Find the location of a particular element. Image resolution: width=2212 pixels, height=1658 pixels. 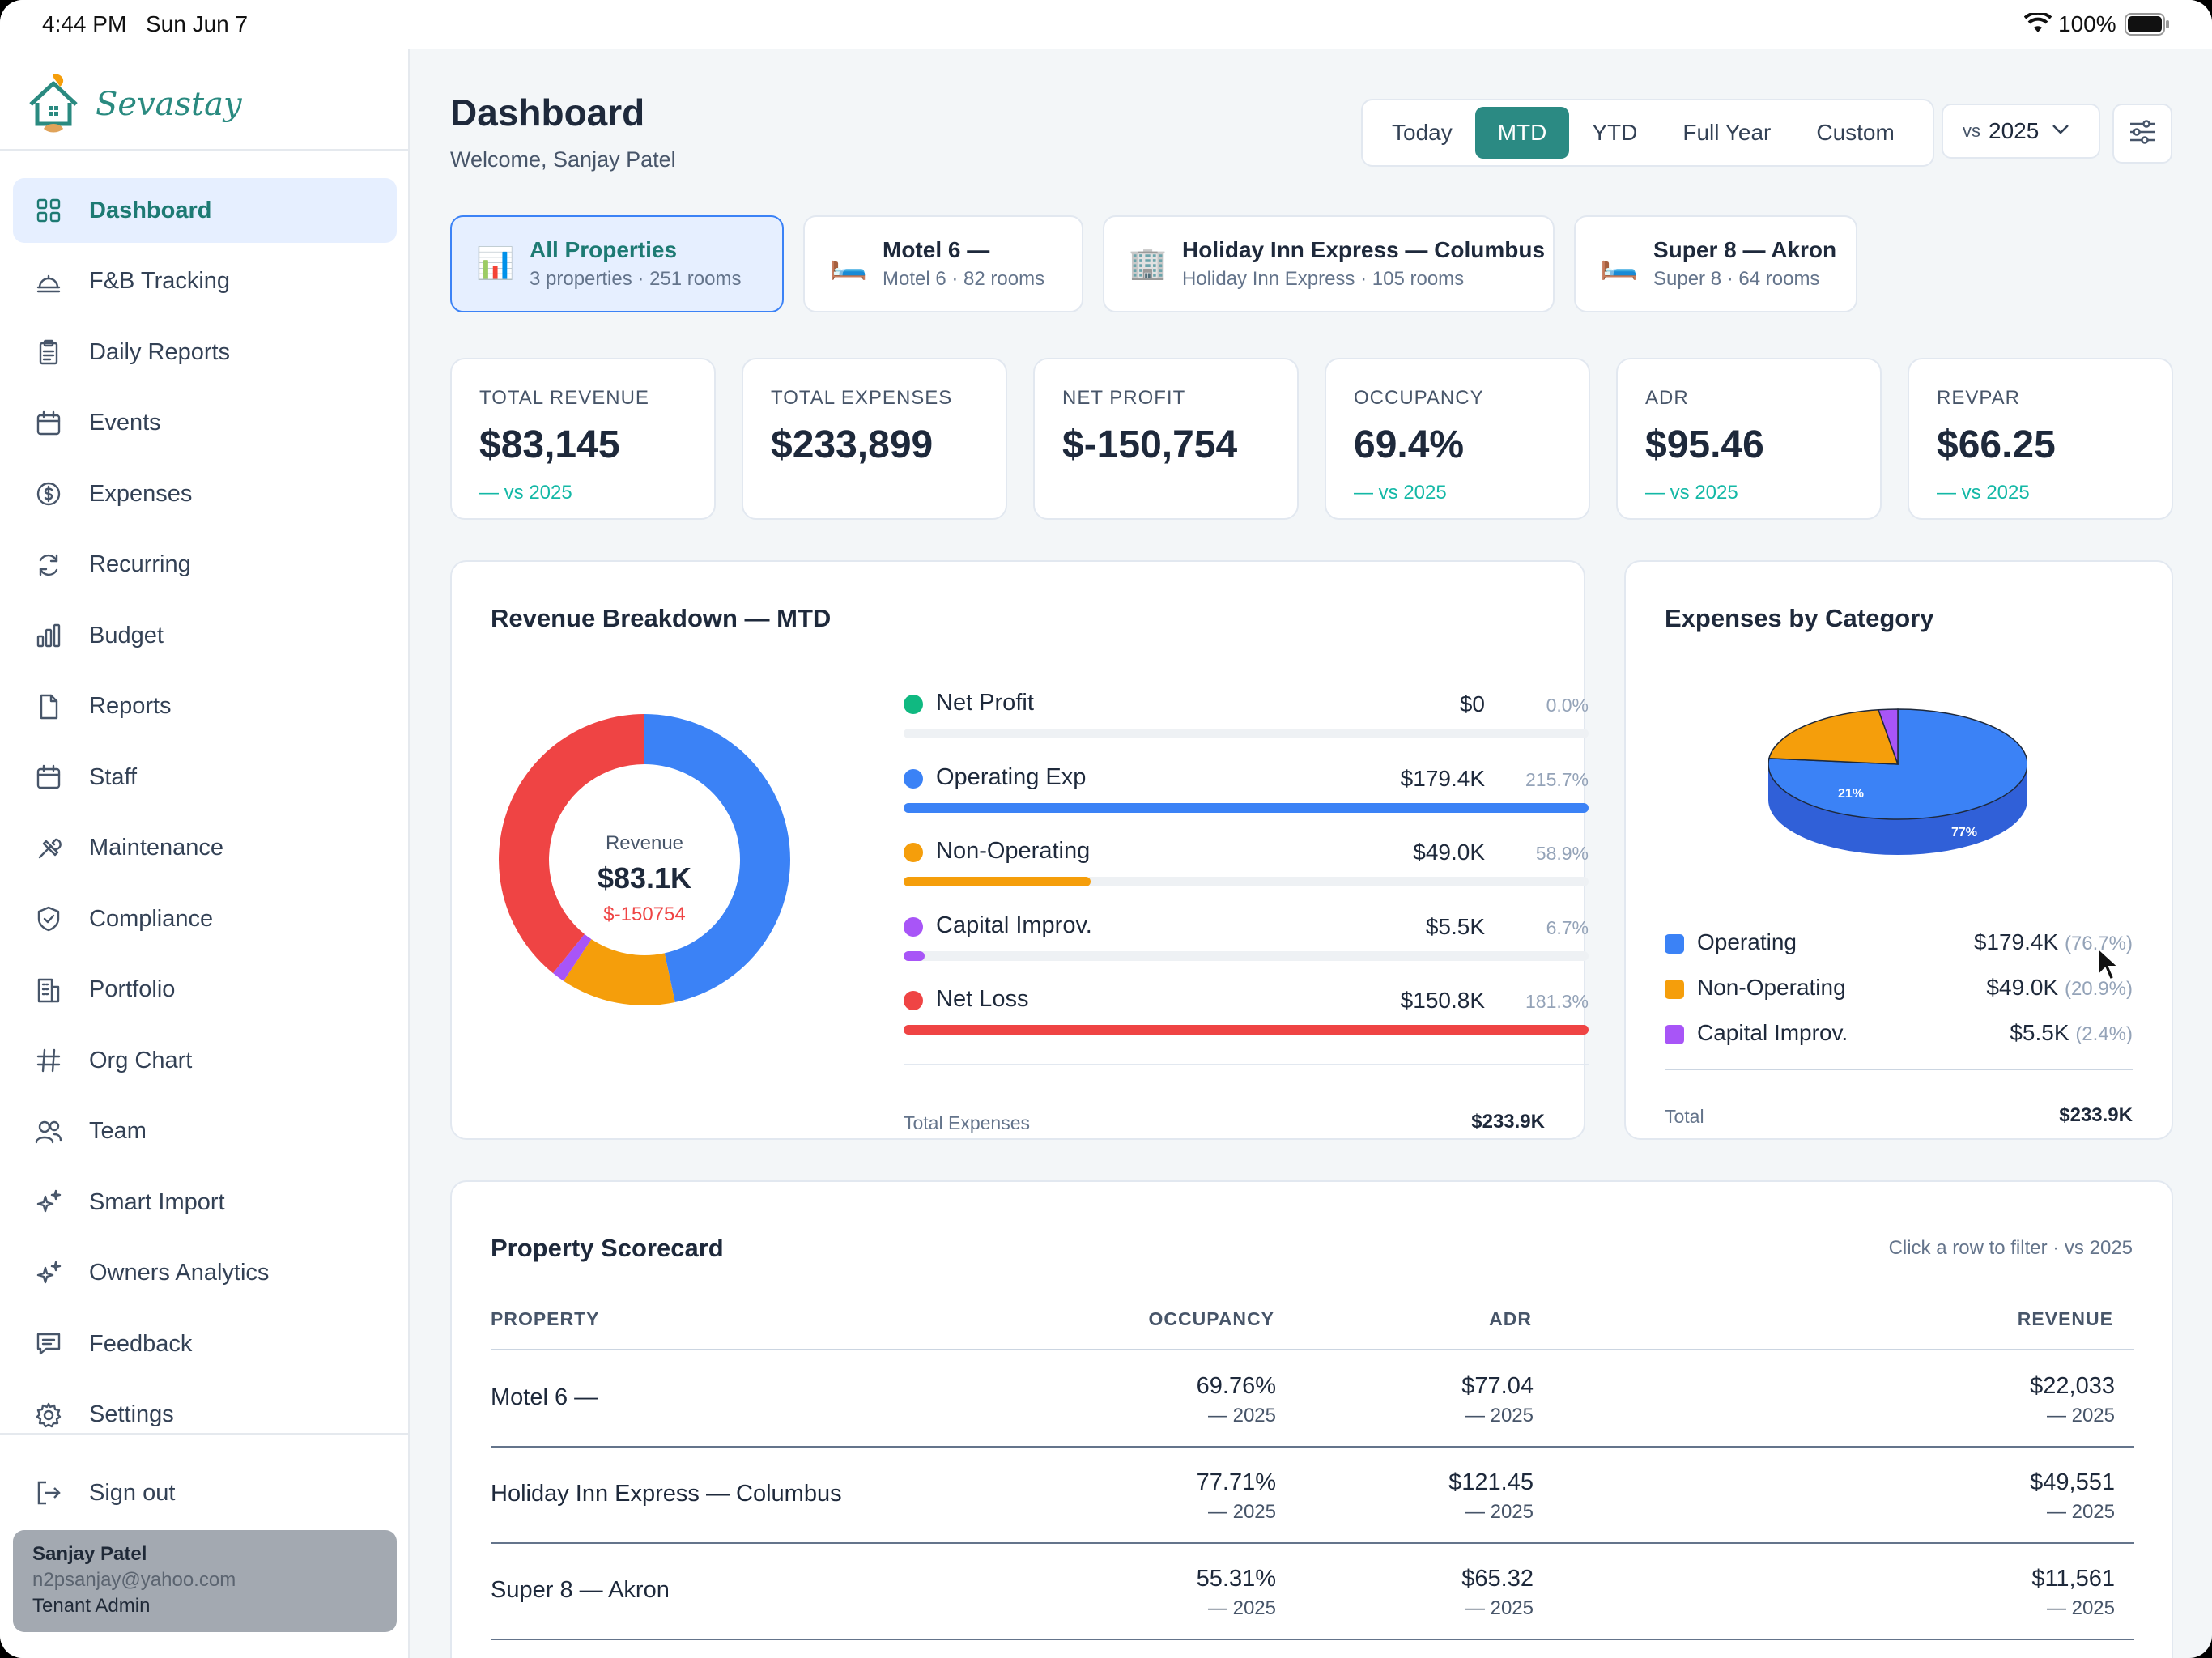

sidebar-item-daily-reports: Daily Reports is located at coordinates (205, 352).